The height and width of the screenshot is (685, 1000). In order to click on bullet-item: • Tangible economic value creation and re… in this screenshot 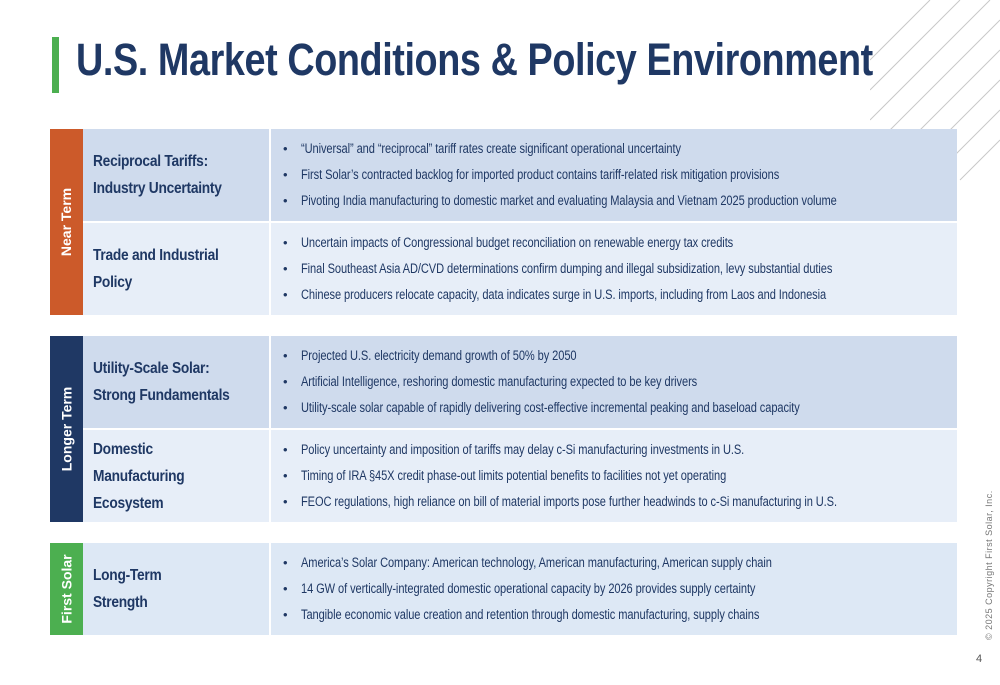, I will do `click(521, 614)`.